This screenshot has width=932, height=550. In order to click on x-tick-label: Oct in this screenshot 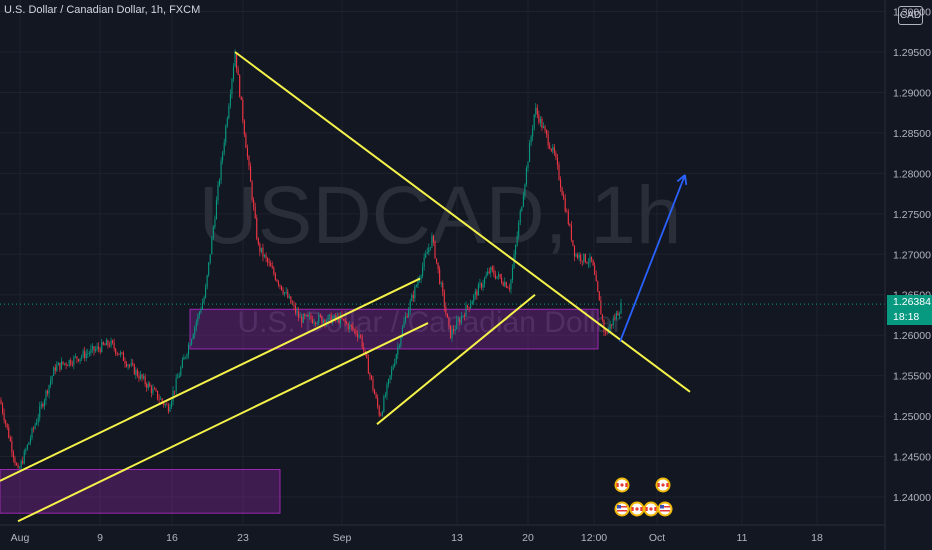, I will do `click(657, 538)`.